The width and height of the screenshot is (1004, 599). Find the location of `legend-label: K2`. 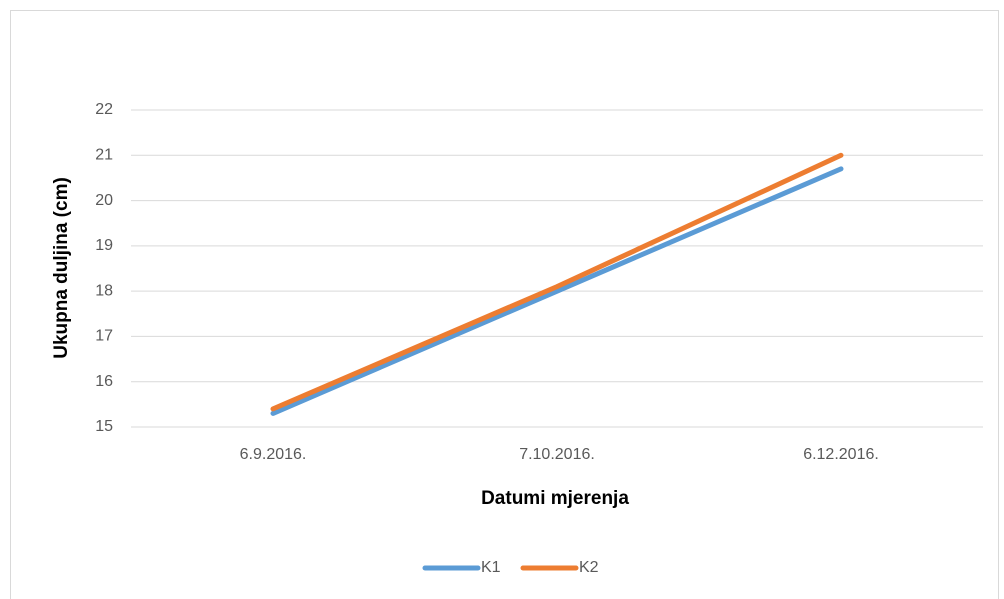

legend-label: K2 is located at coordinates (589, 567).